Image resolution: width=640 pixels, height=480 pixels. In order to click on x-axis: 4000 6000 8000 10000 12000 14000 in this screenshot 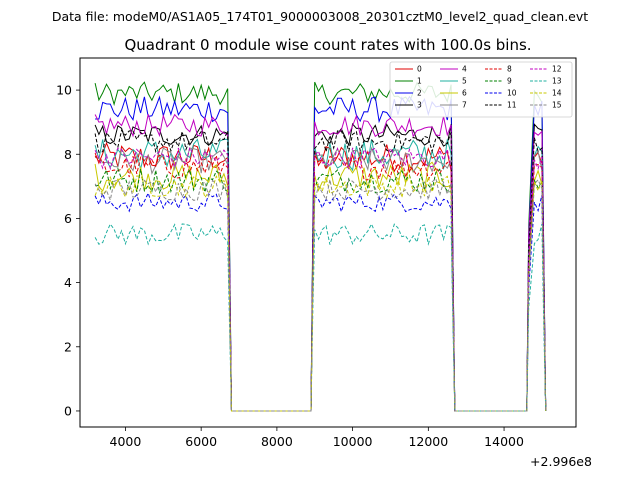, I will do `click(317, 438)`.